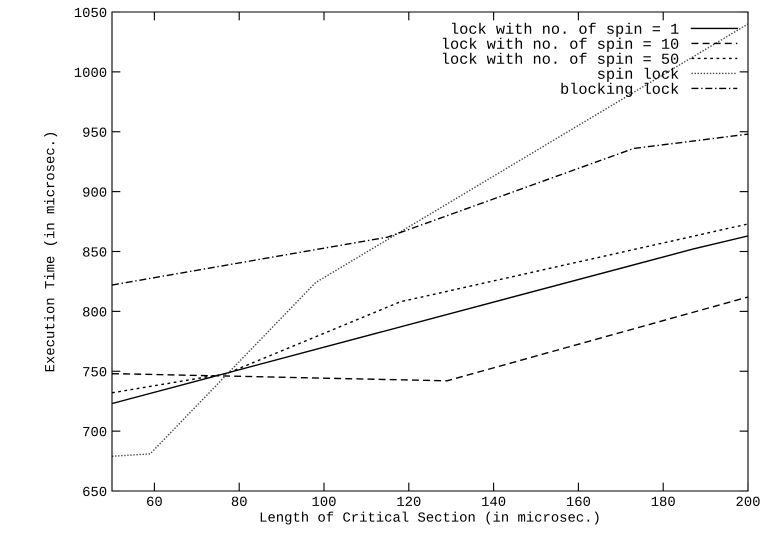 Image resolution: width=760 pixels, height=537 pixels. What do you see at coordinates (51, 252) in the screenshot?
I see `y-axis-title: Execution Time (in microsec.)` at bounding box center [51, 252].